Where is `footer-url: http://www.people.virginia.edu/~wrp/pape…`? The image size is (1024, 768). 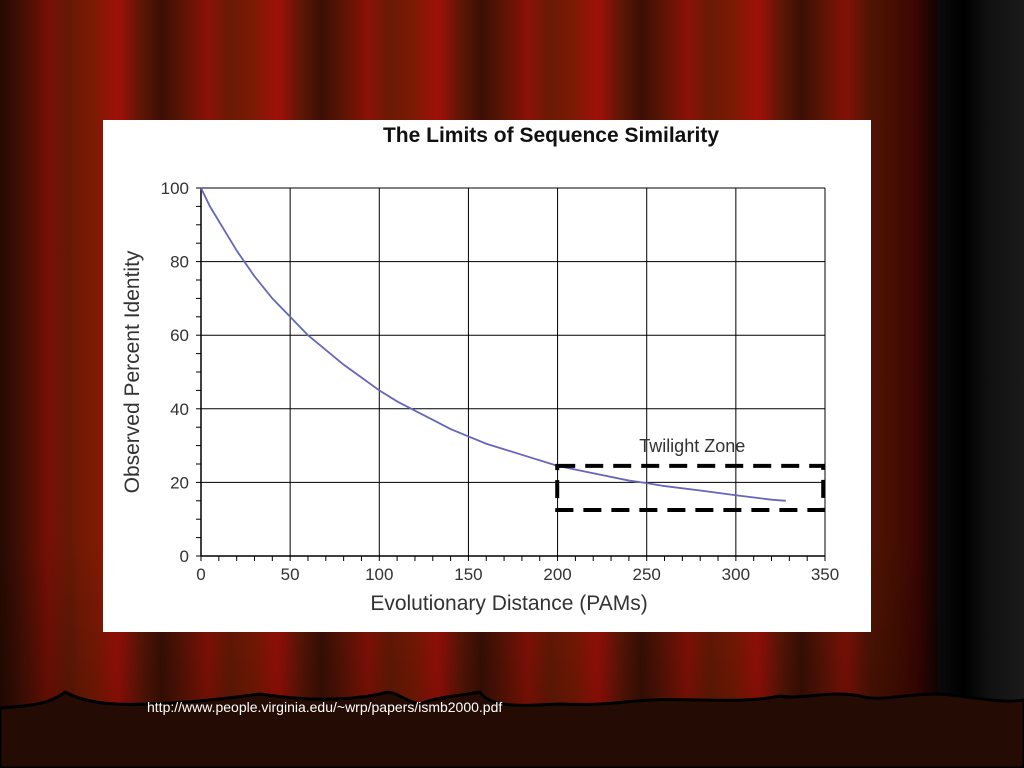
footer-url: http://www.people.virginia.edu/~wrp/pape… is located at coordinates (325, 707).